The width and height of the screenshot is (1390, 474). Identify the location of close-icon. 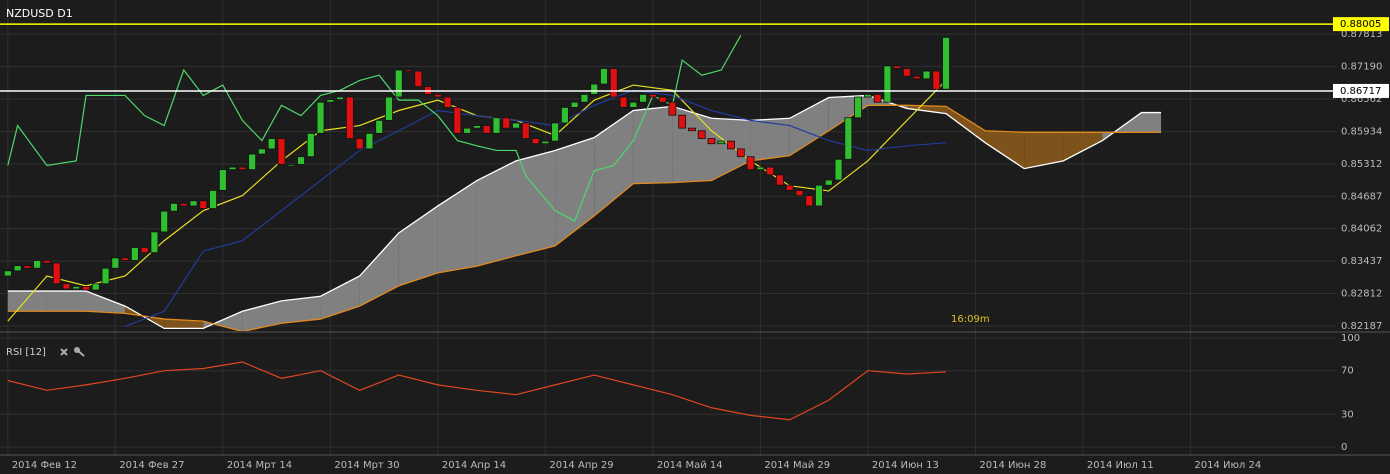
(64, 352).